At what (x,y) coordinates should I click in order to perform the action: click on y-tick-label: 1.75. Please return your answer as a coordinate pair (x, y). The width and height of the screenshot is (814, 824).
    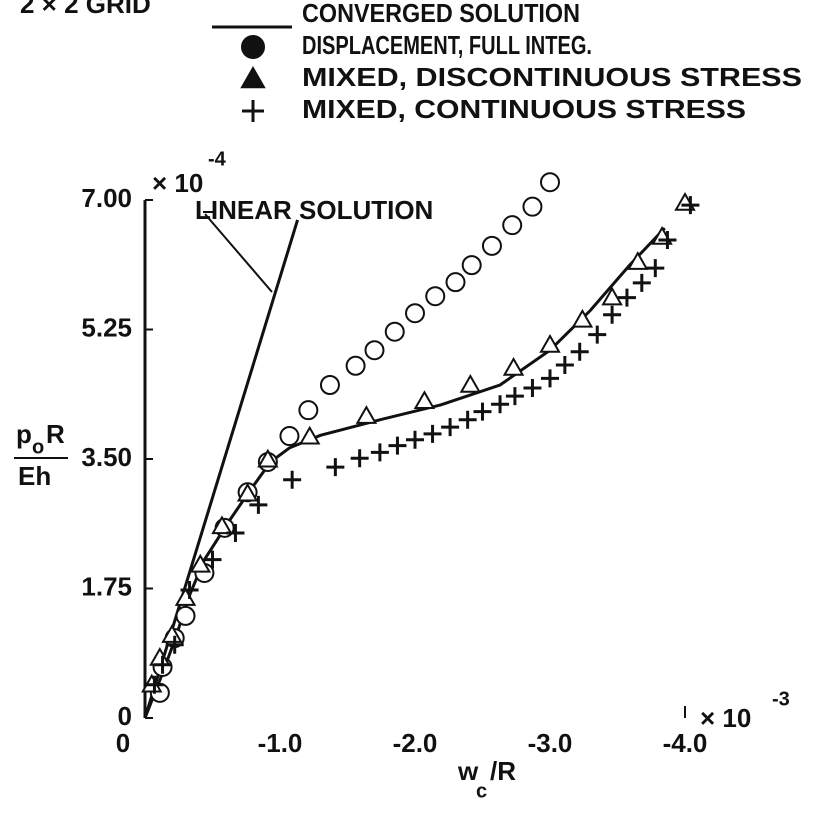
    Looking at the image, I should click on (106, 586).